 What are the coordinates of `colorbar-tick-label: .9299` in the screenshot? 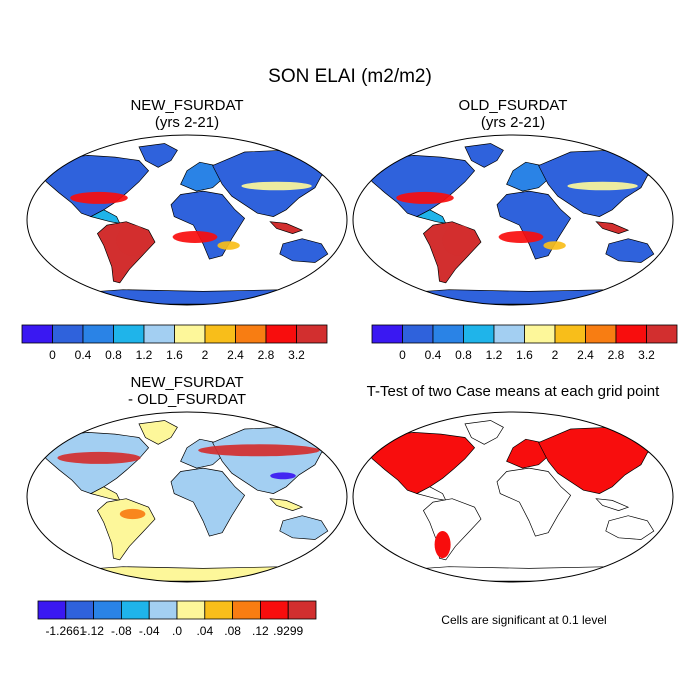 It's located at (288, 631).